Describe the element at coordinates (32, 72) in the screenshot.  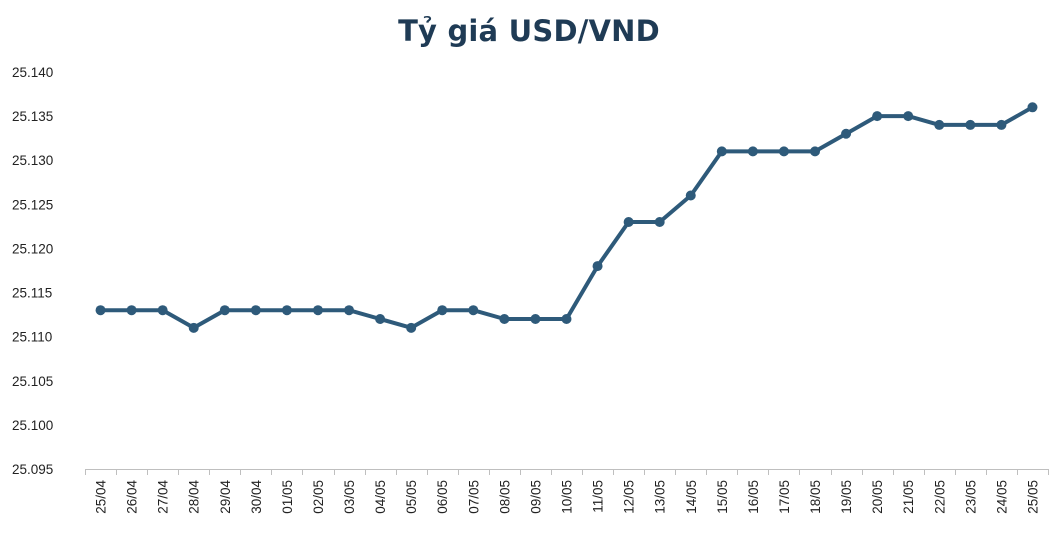
I see `y-tick-label: 25.140` at that location.